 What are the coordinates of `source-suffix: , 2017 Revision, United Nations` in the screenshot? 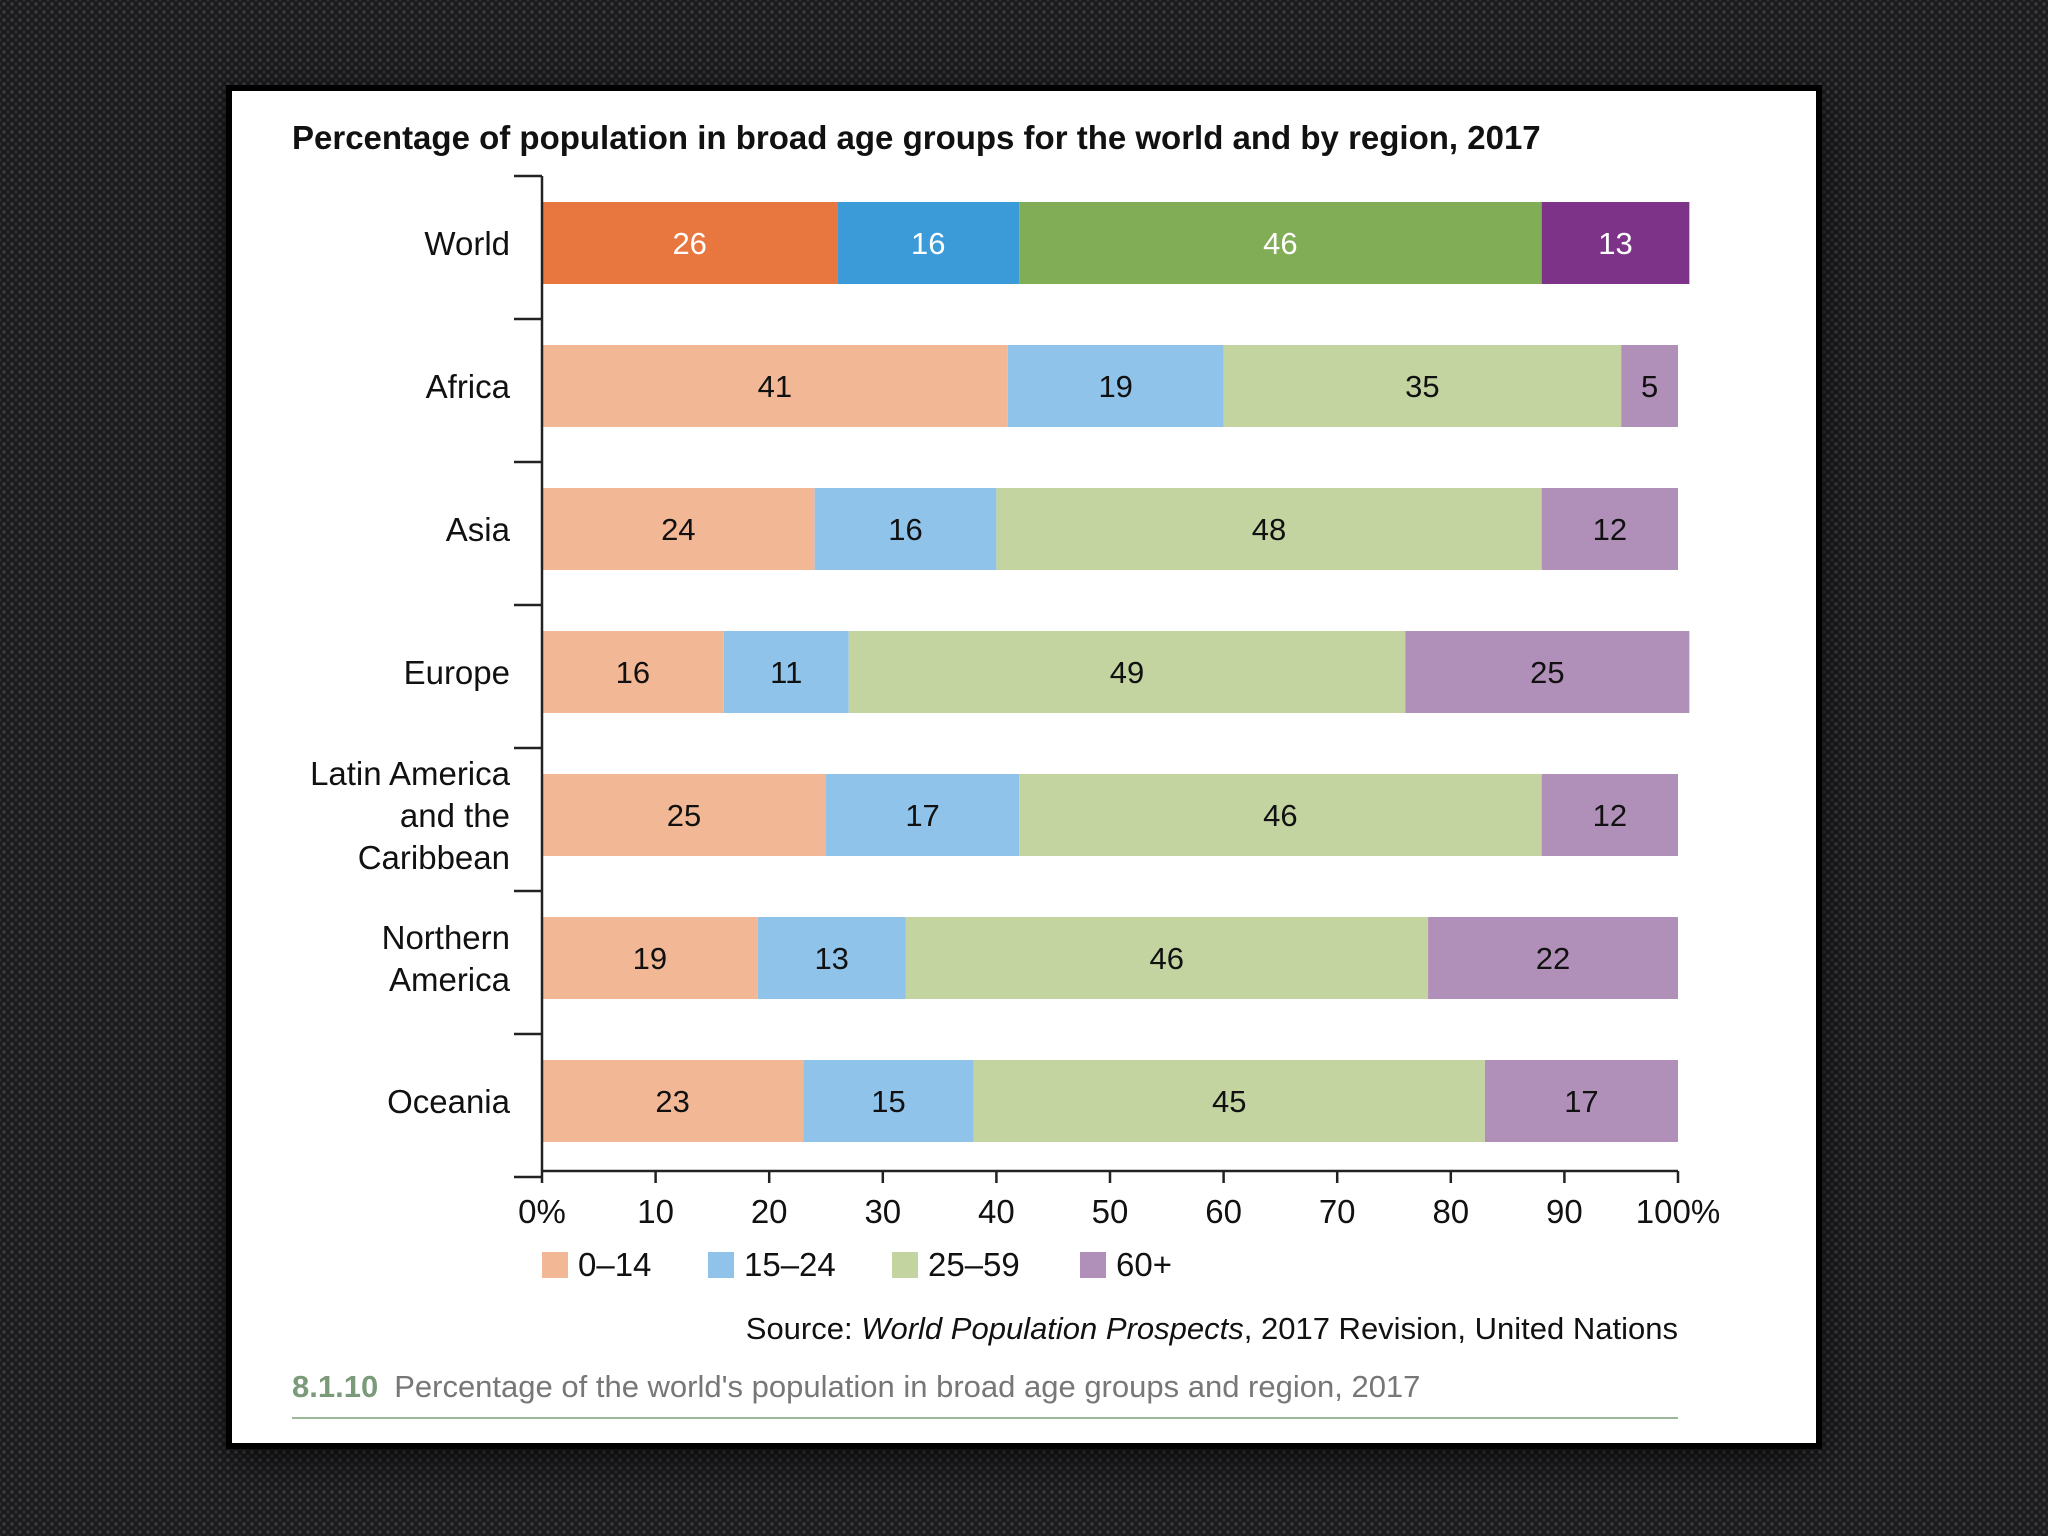 It's located at (1461, 1328).